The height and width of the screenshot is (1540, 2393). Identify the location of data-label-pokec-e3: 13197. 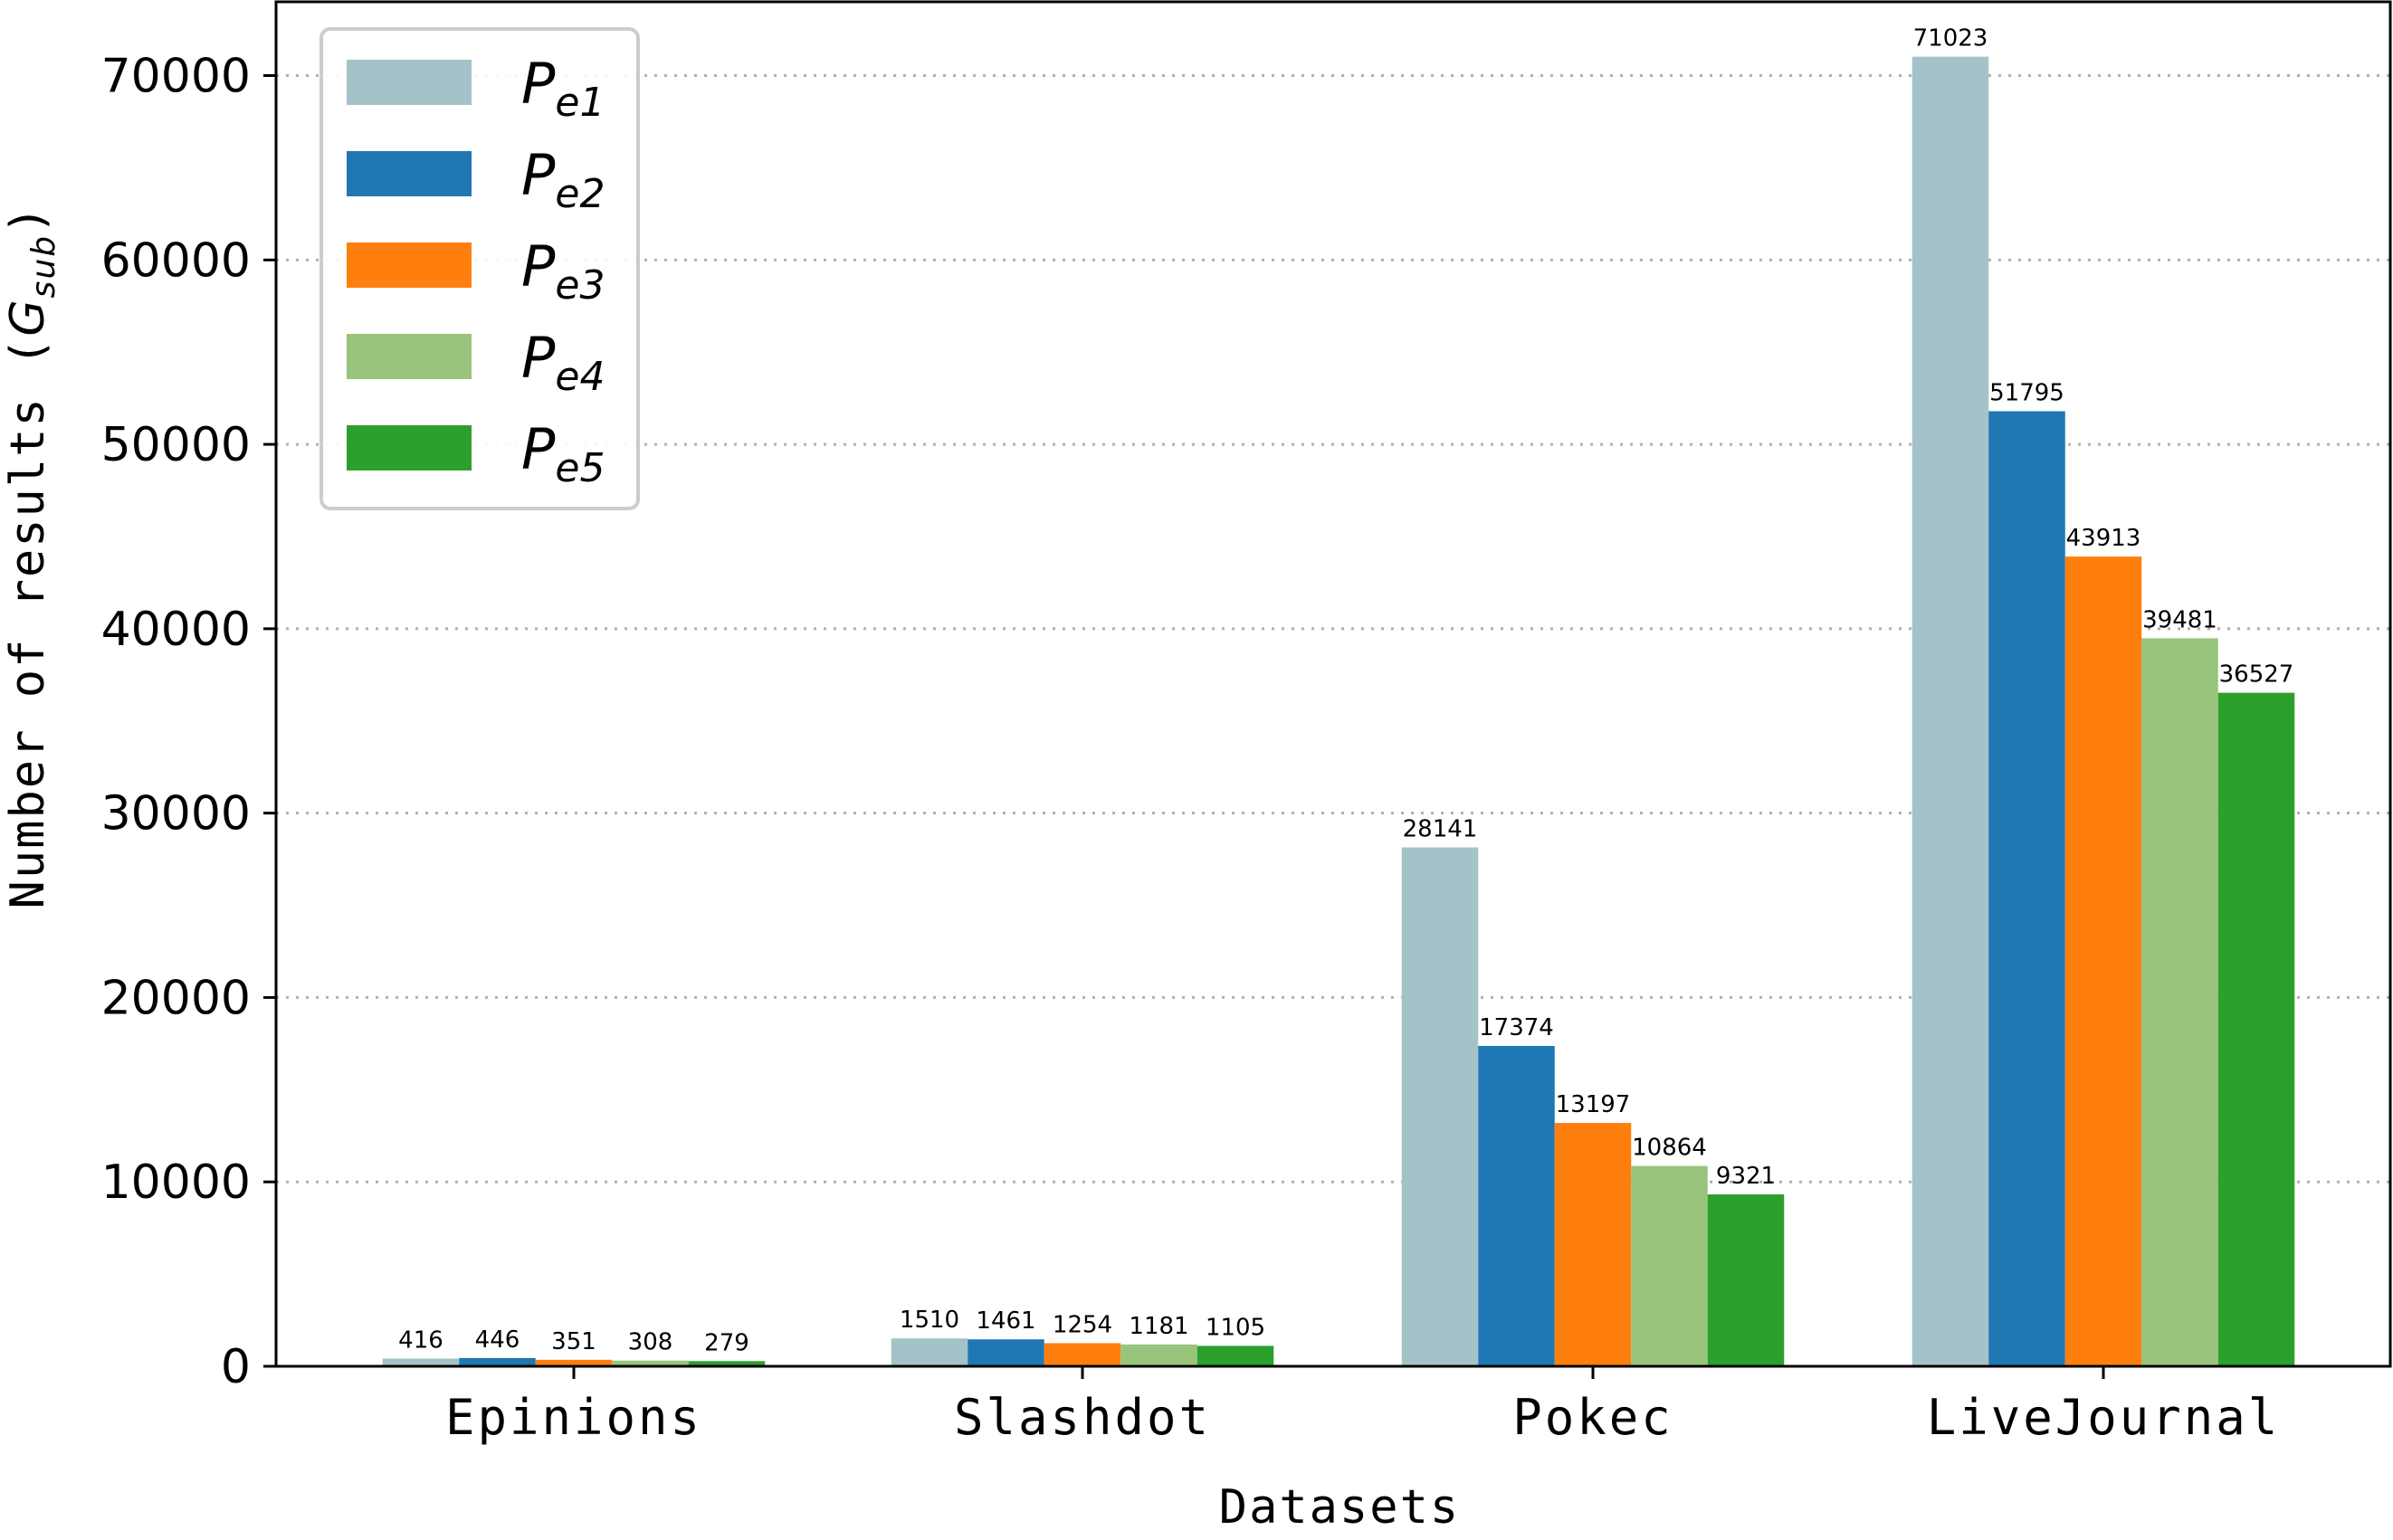
(1593, 1105).